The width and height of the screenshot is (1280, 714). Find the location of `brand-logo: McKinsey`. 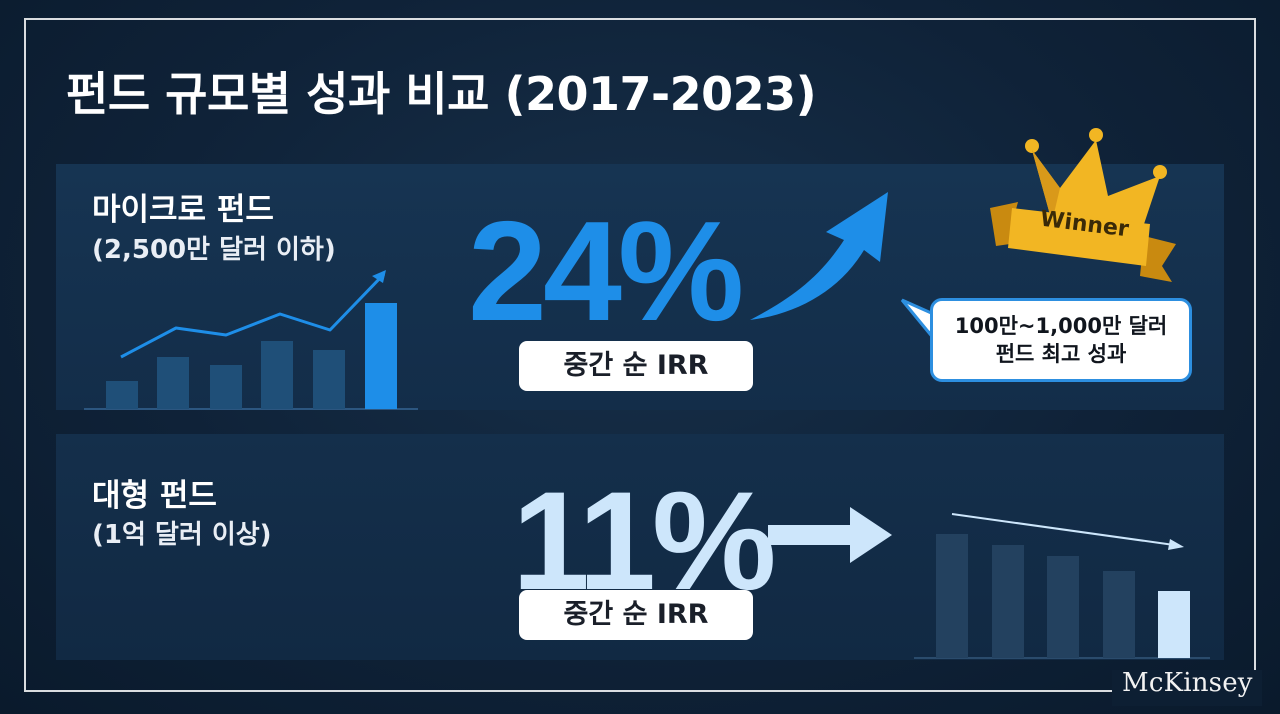

brand-logo: McKinsey is located at coordinates (1187, 683).